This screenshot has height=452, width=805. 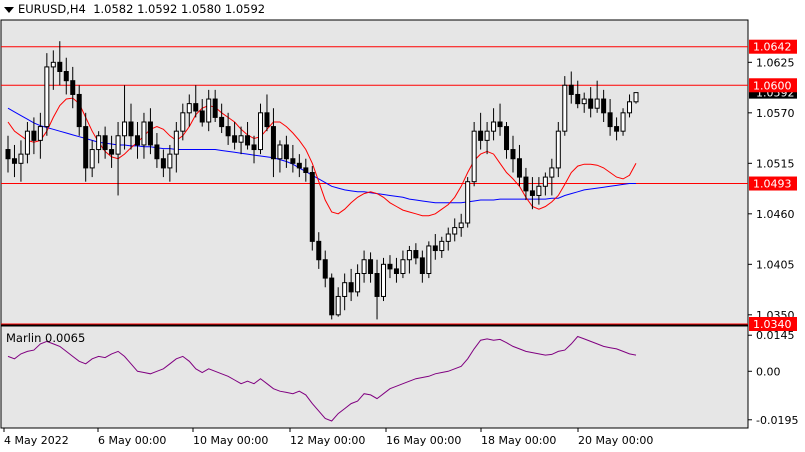 What do you see at coordinates (772, 85) in the screenshot?
I see `level-label: 1.0600` at bounding box center [772, 85].